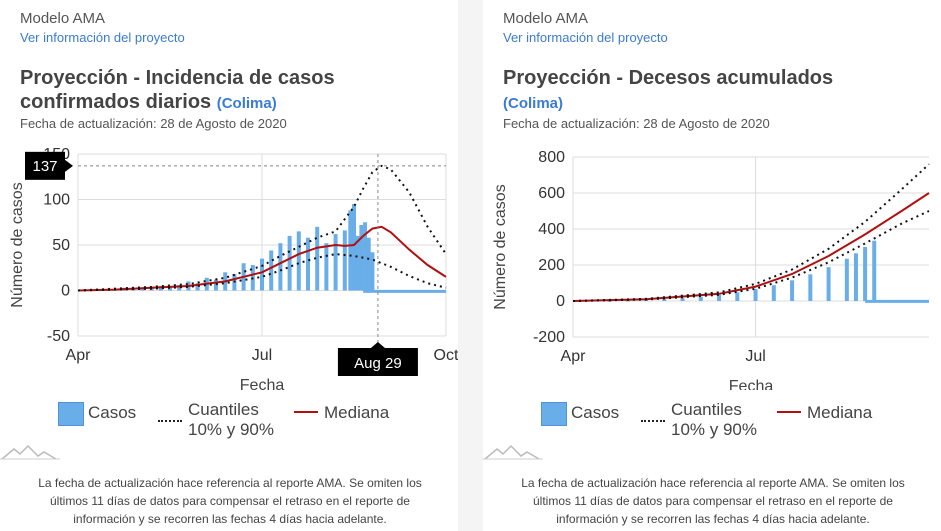 The height and width of the screenshot is (531, 941). I want to click on y-tick-label: -50, so click(58, 336).